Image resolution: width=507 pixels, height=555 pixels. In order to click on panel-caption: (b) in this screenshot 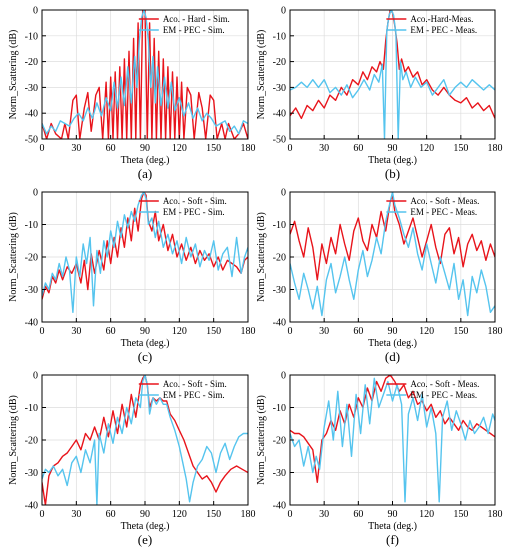, I will do `click(392, 173)`.